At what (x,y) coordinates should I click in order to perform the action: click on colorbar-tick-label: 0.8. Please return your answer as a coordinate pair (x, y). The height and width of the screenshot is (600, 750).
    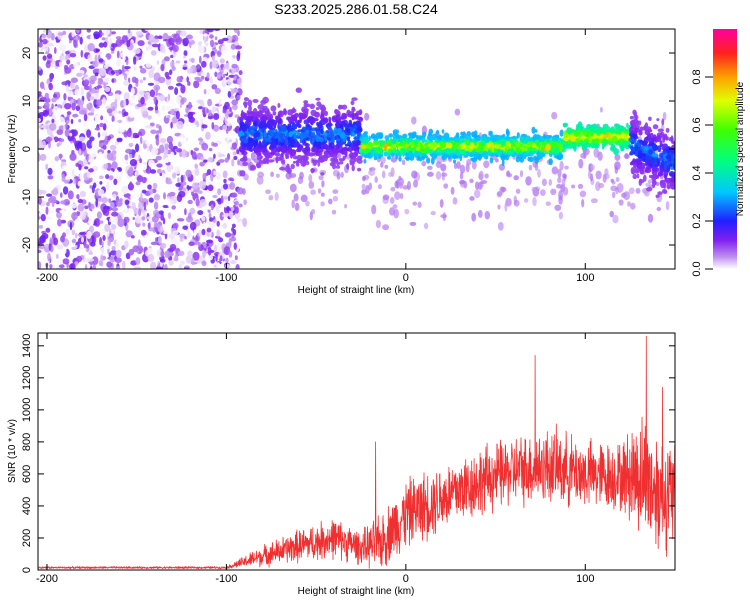
    Looking at the image, I should click on (697, 76).